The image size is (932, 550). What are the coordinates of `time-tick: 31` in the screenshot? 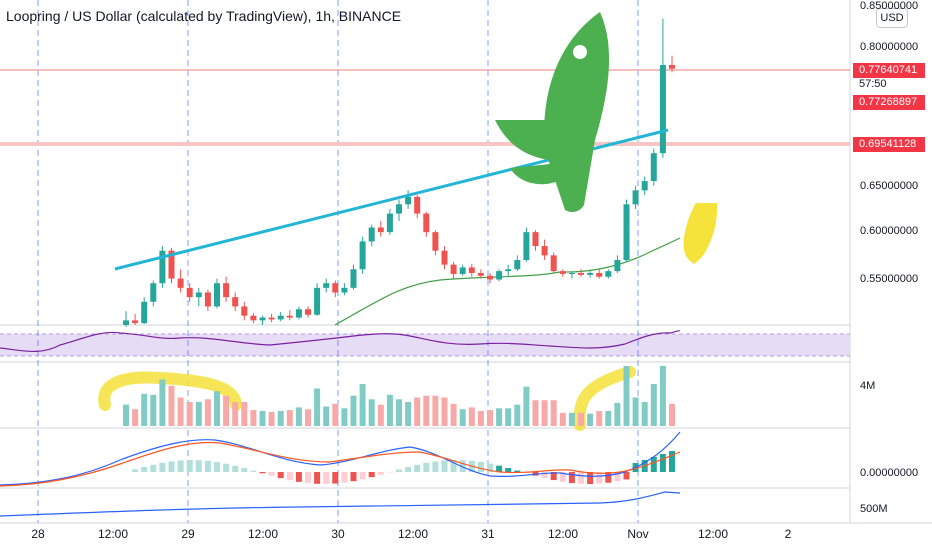 It's located at (488, 534).